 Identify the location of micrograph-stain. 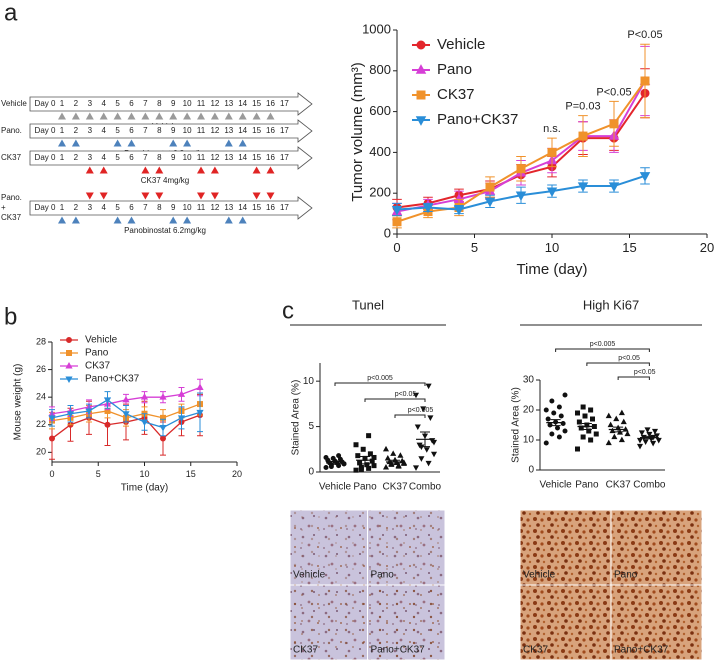
(328, 547).